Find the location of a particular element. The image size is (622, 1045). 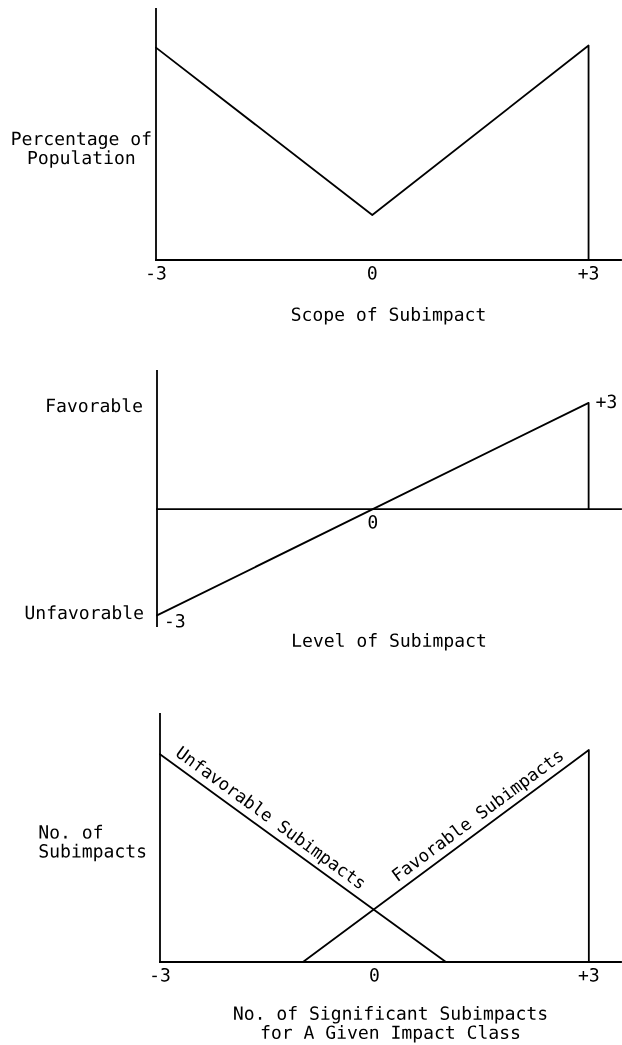

text: Favorable is located at coordinates (94, 405).